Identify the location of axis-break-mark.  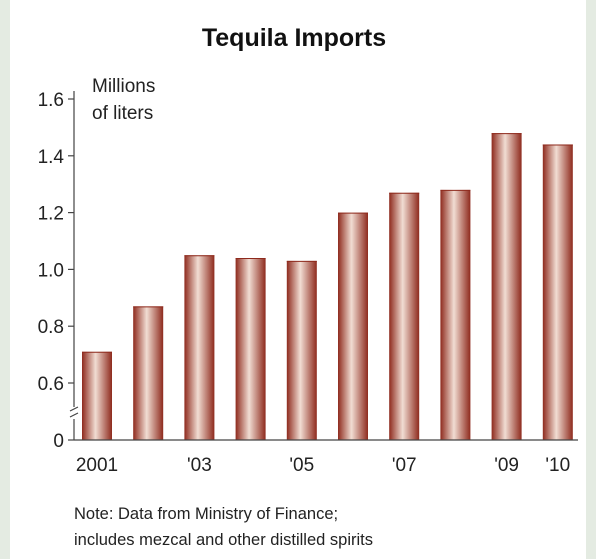
(74, 412).